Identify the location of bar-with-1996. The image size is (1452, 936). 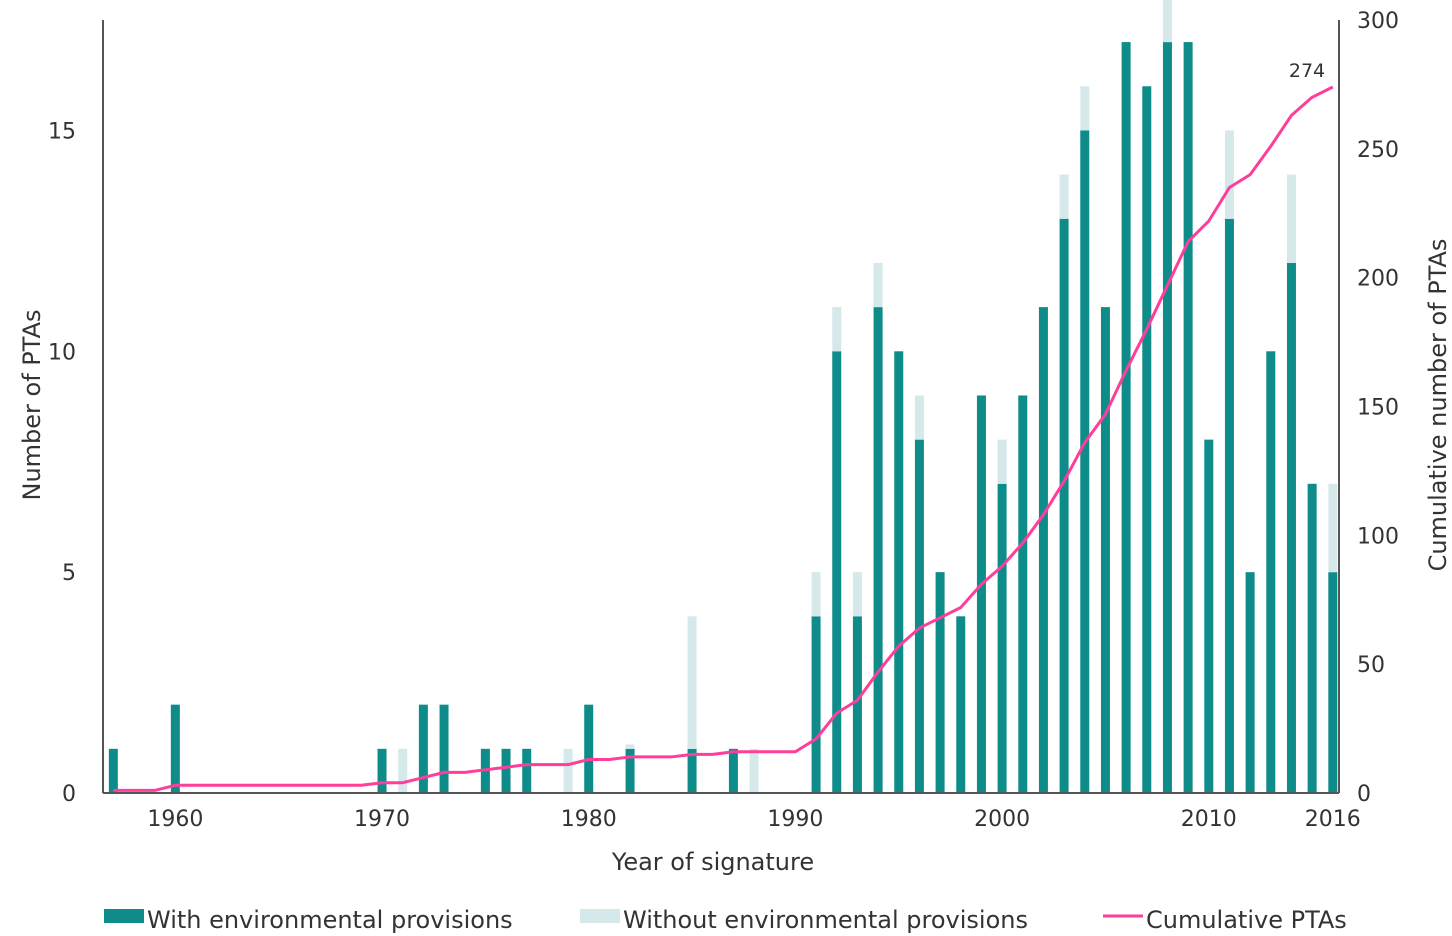
(919, 616).